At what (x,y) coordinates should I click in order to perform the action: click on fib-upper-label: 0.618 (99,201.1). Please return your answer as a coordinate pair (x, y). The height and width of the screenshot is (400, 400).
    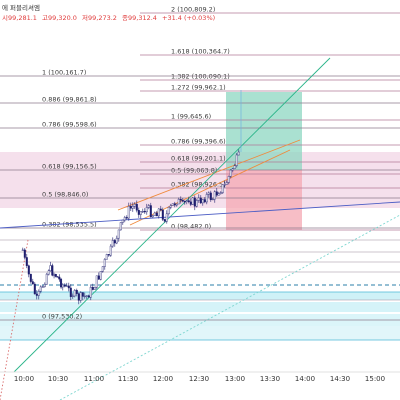
    Looking at the image, I should click on (198, 159).